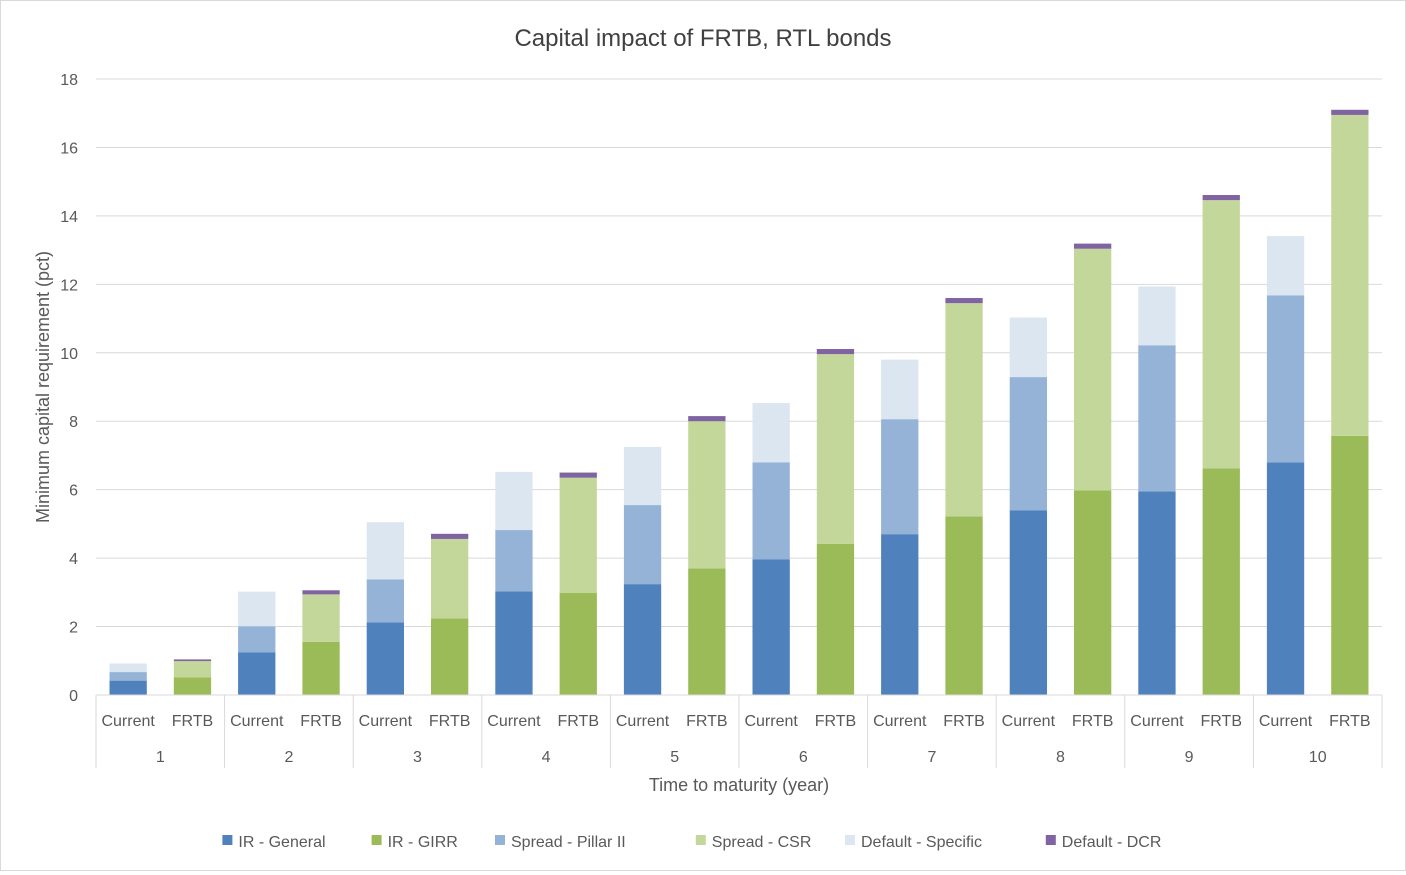 Image resolution: width=1406 pixels, height=875 pixels. What do you see at coordinates (69, 80) in the screenshot?
I see `y-tick-label: 18` at bounding box center [69, 80].